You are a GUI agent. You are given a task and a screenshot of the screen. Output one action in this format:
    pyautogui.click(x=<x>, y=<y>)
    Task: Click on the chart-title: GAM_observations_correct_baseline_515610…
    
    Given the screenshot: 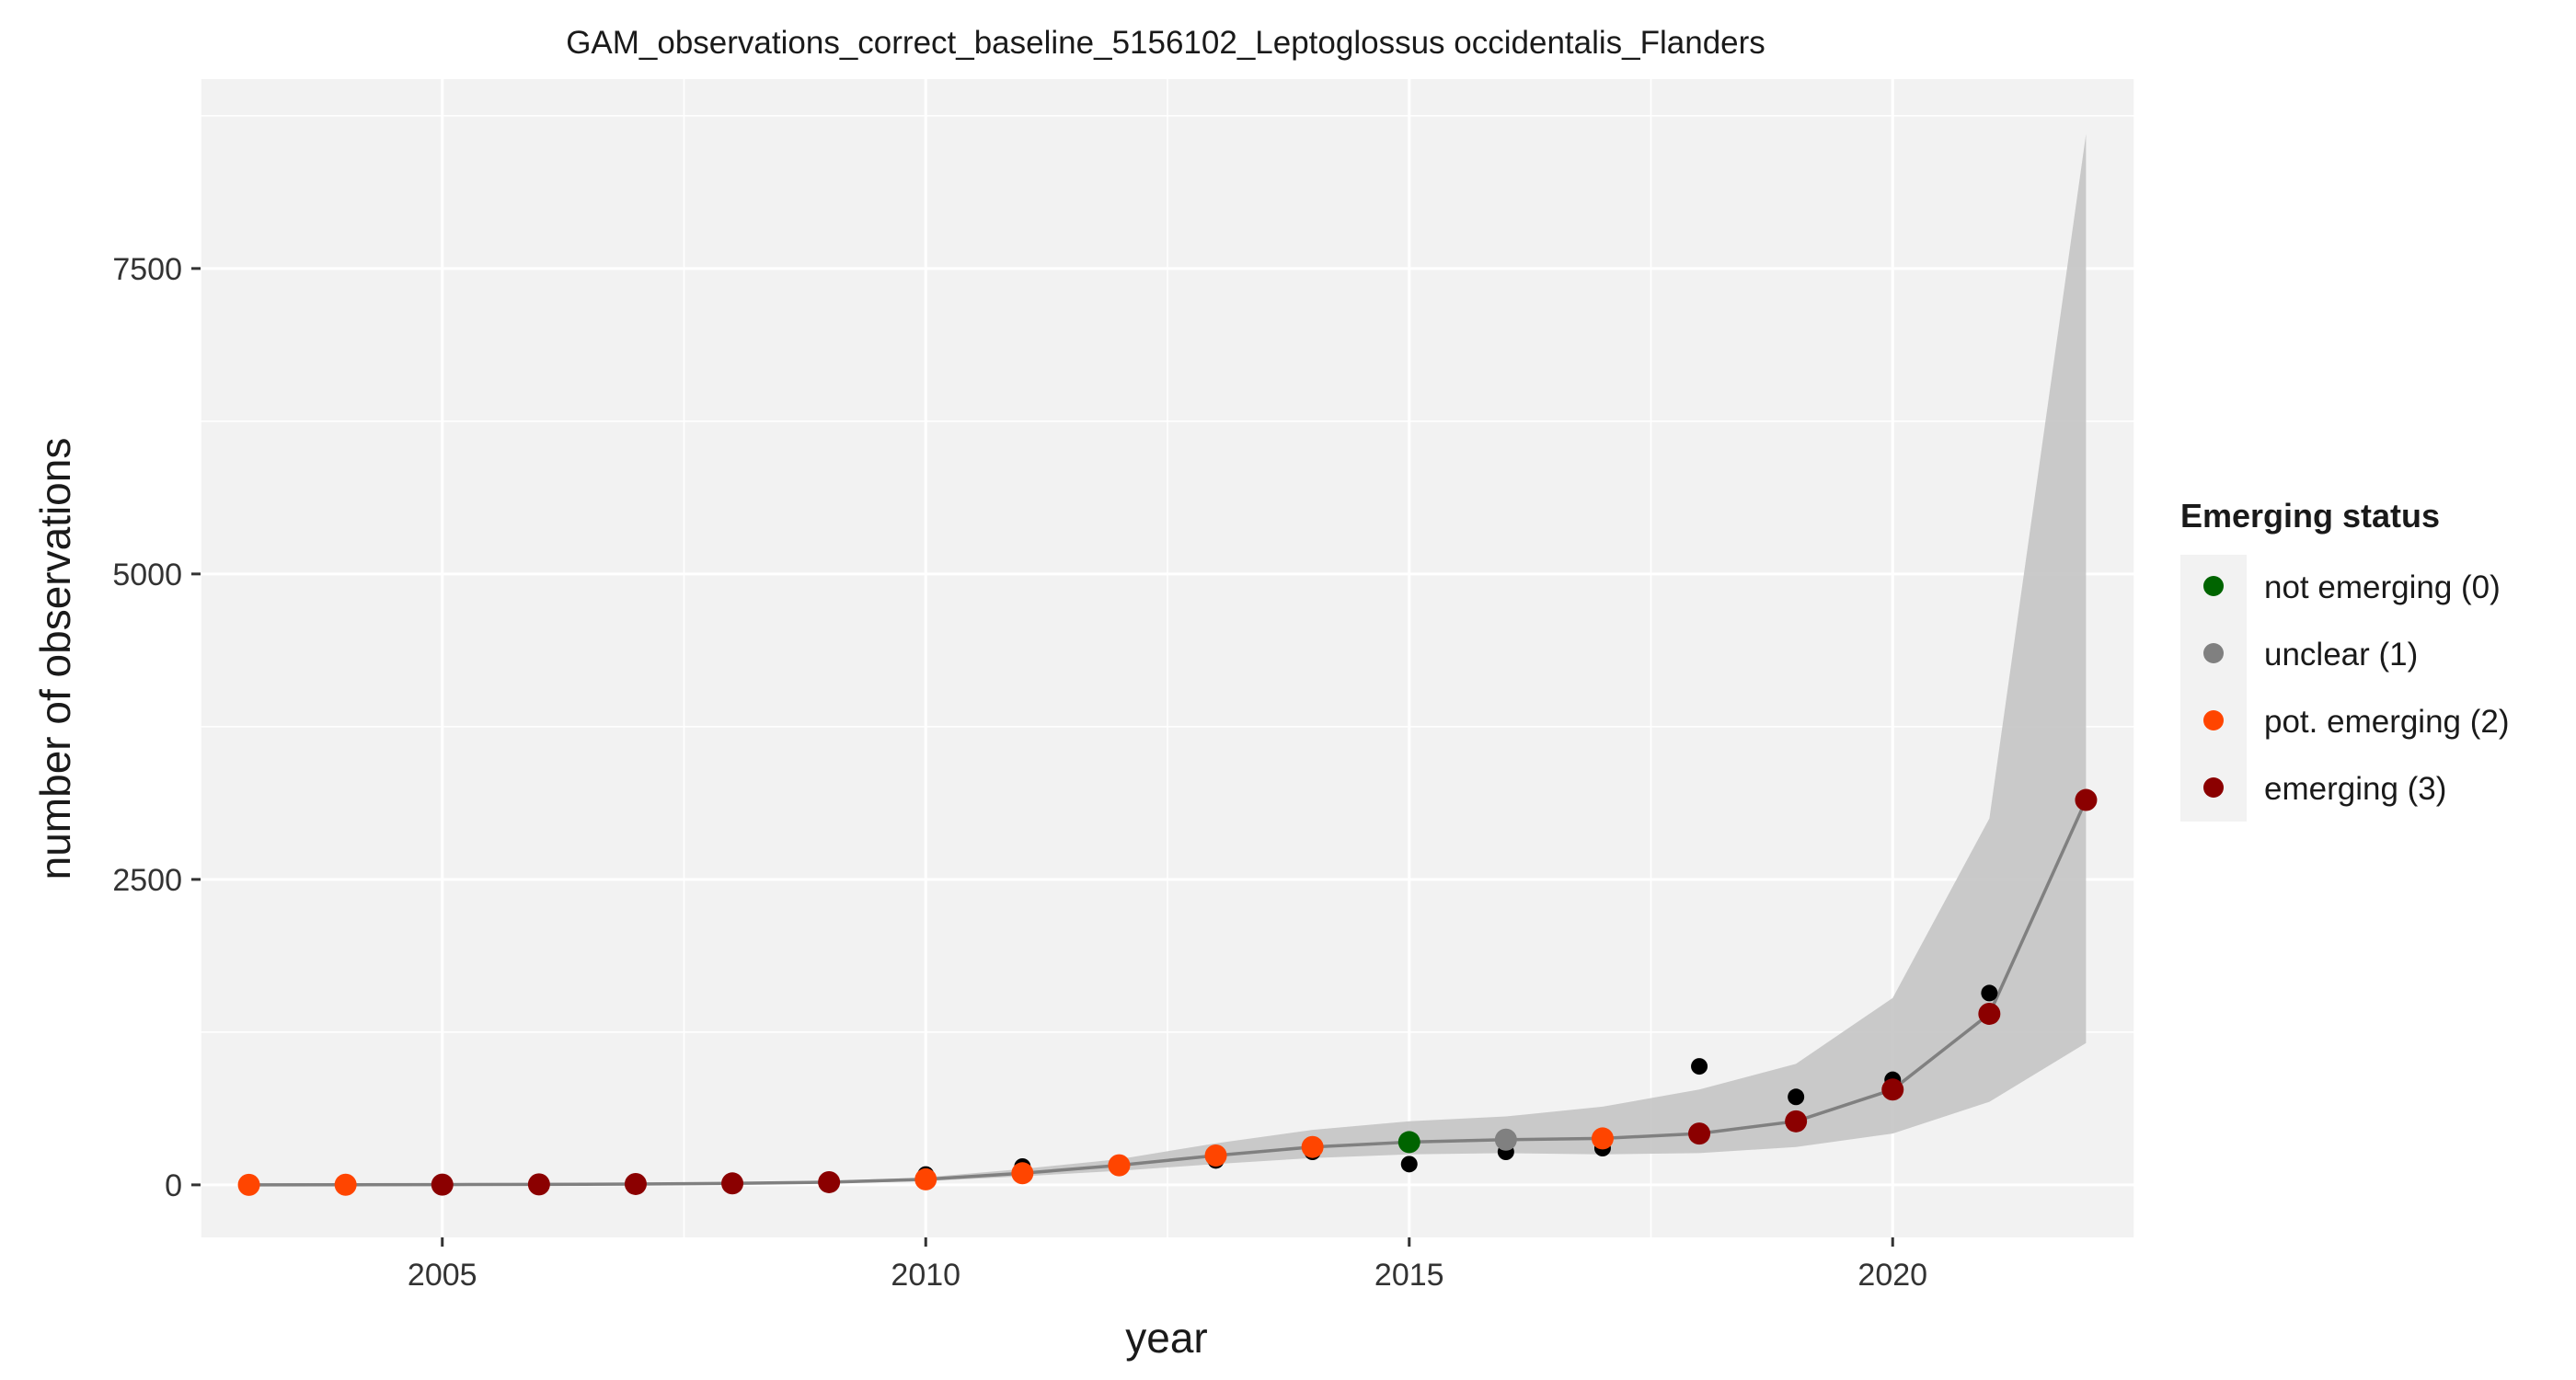 What is the action you would take?
    pyautogui.click(x=1165, y=43)
    